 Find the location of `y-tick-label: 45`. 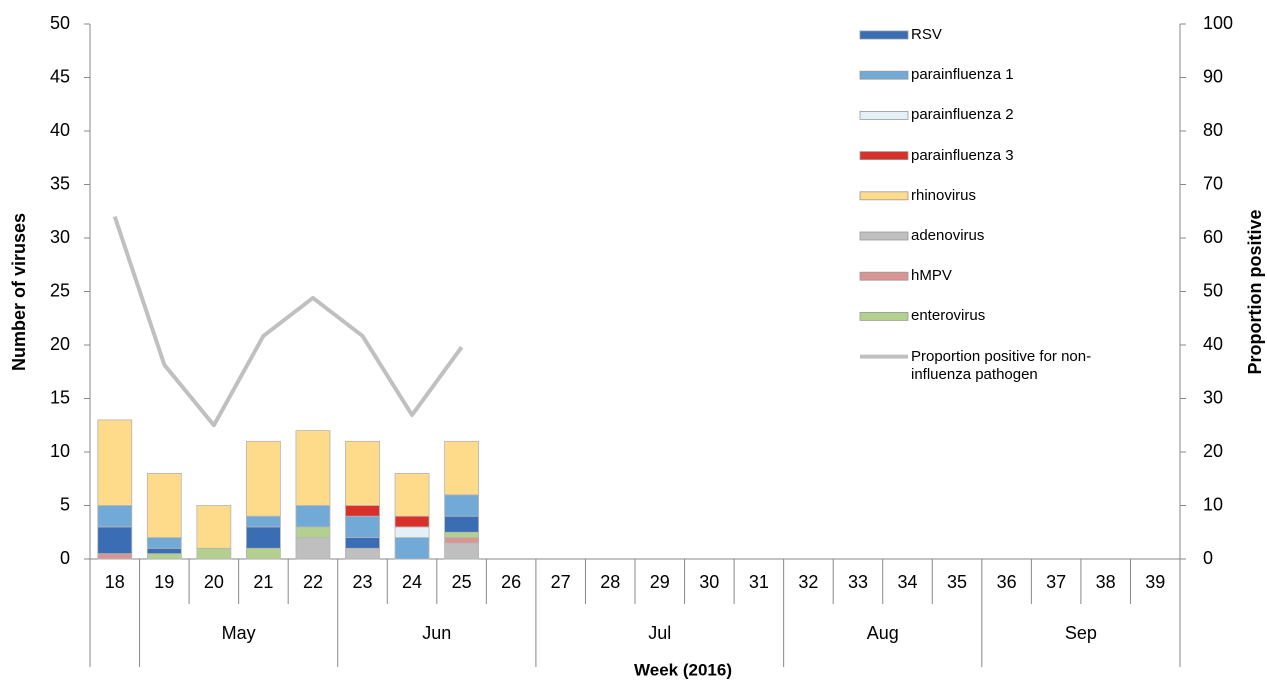

y-tick-label: 45 is located at coordinates (60, 76).